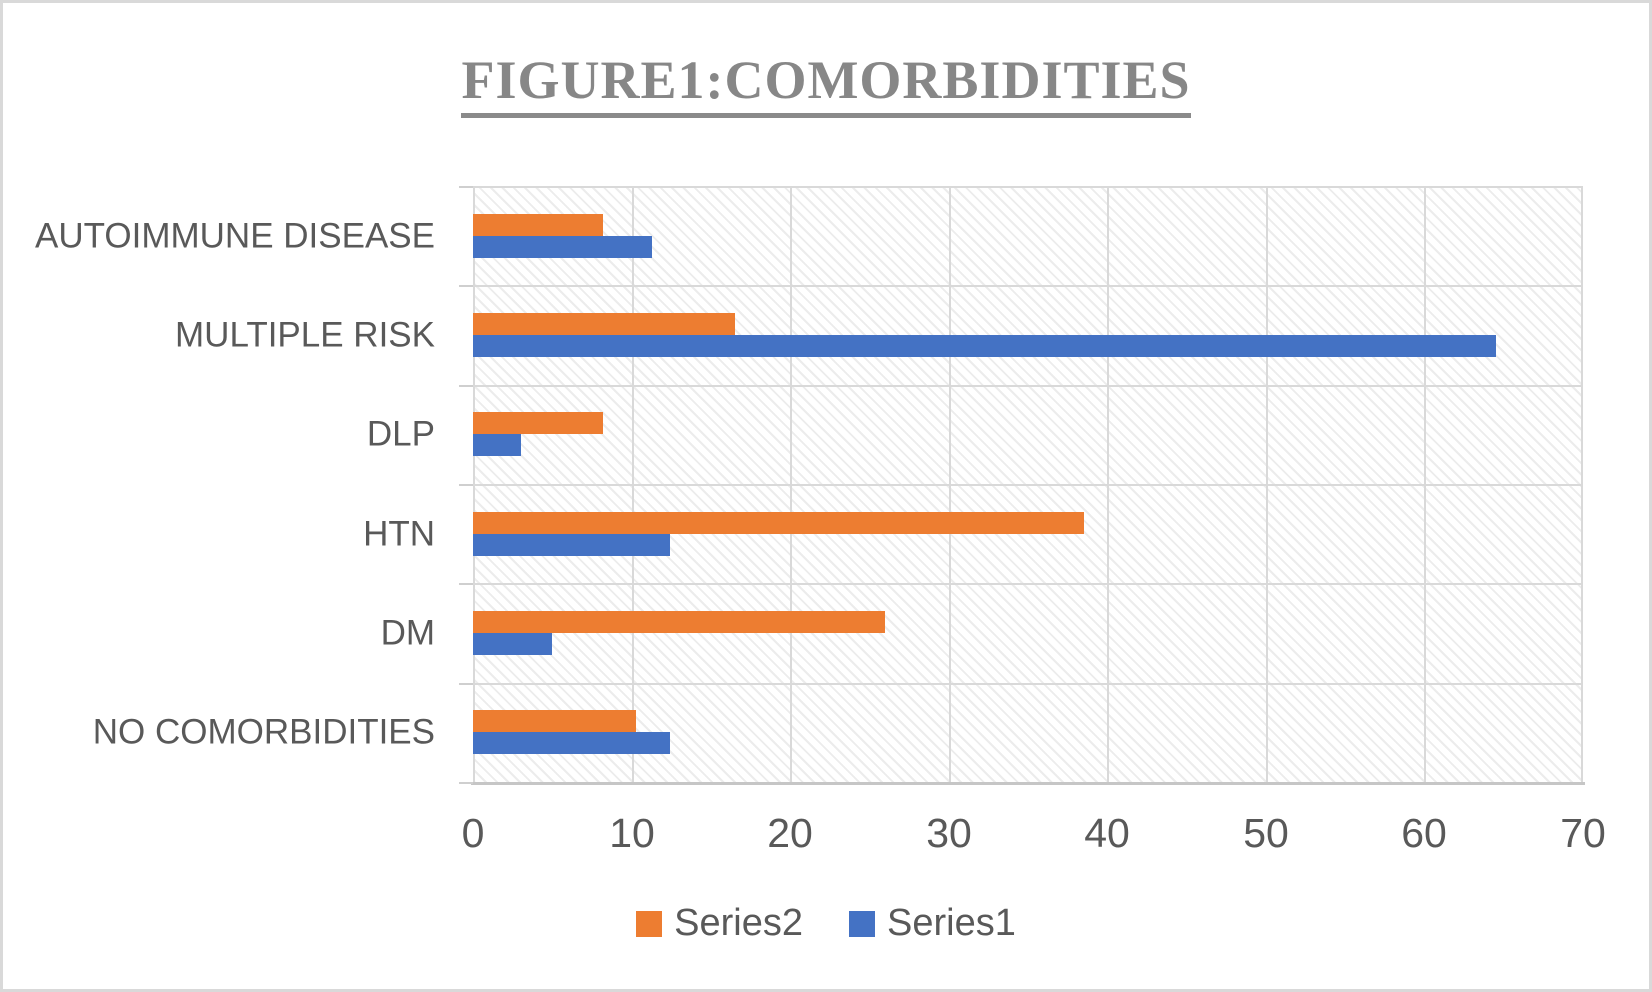 The width and height of the screenshot is (1652, 992). Describe the element at coordinates (400, 434) in the screenshot. I see `category-label-dlp: DLP` at that location.